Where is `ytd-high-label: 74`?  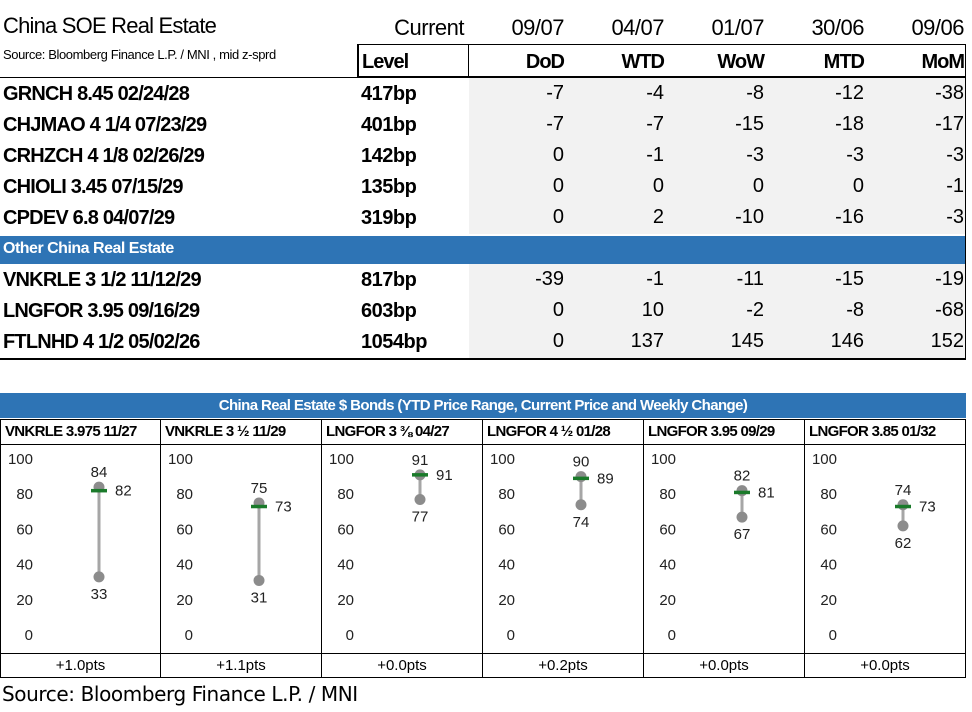
ytd-high-label: 74 is located at coordinates (903, 490).